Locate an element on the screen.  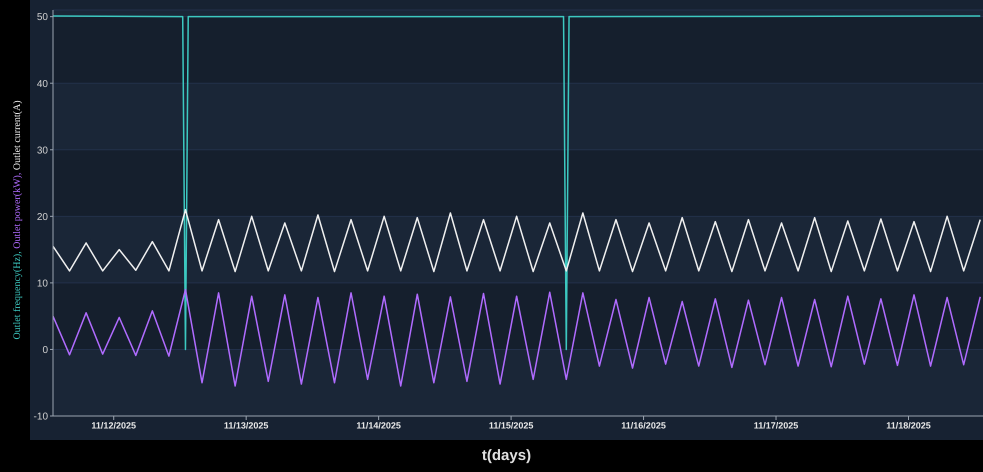
x-tick-label: 11/17/2025 is located at coordinates (776, 425).